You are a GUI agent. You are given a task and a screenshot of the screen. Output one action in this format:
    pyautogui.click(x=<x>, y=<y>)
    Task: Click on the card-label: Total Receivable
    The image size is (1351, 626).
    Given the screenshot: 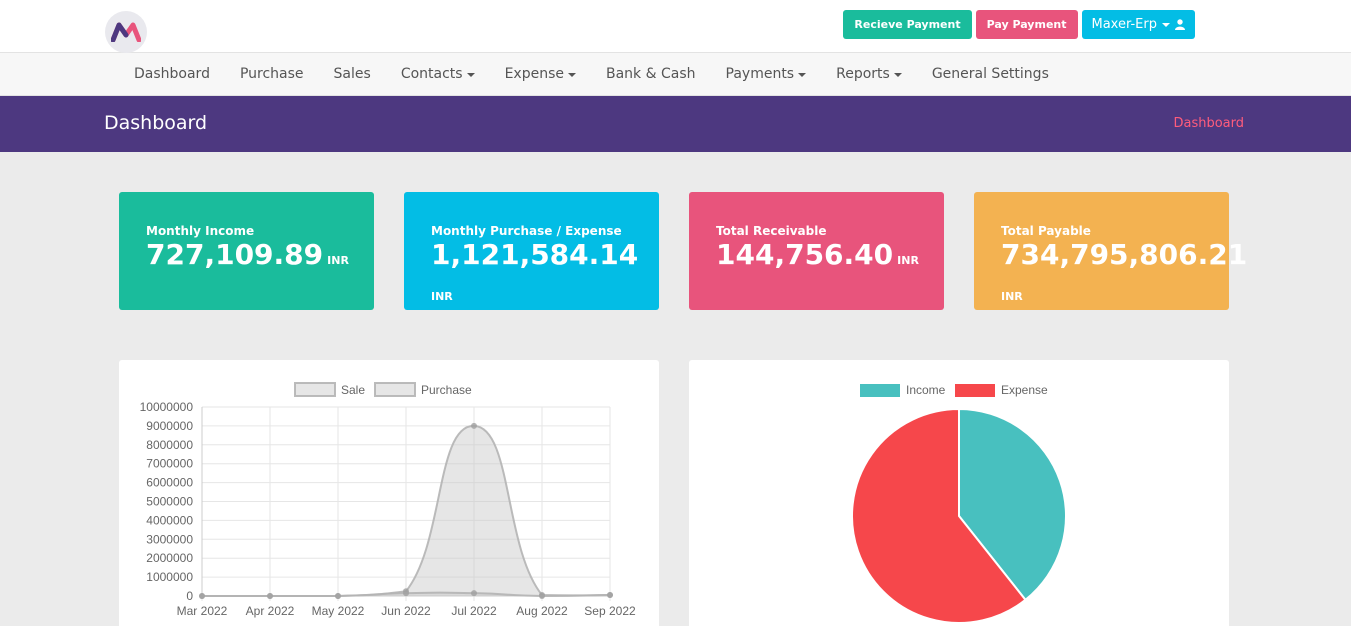 What is the action you would take?
    pyautogui.click(x=771, y=231)
    